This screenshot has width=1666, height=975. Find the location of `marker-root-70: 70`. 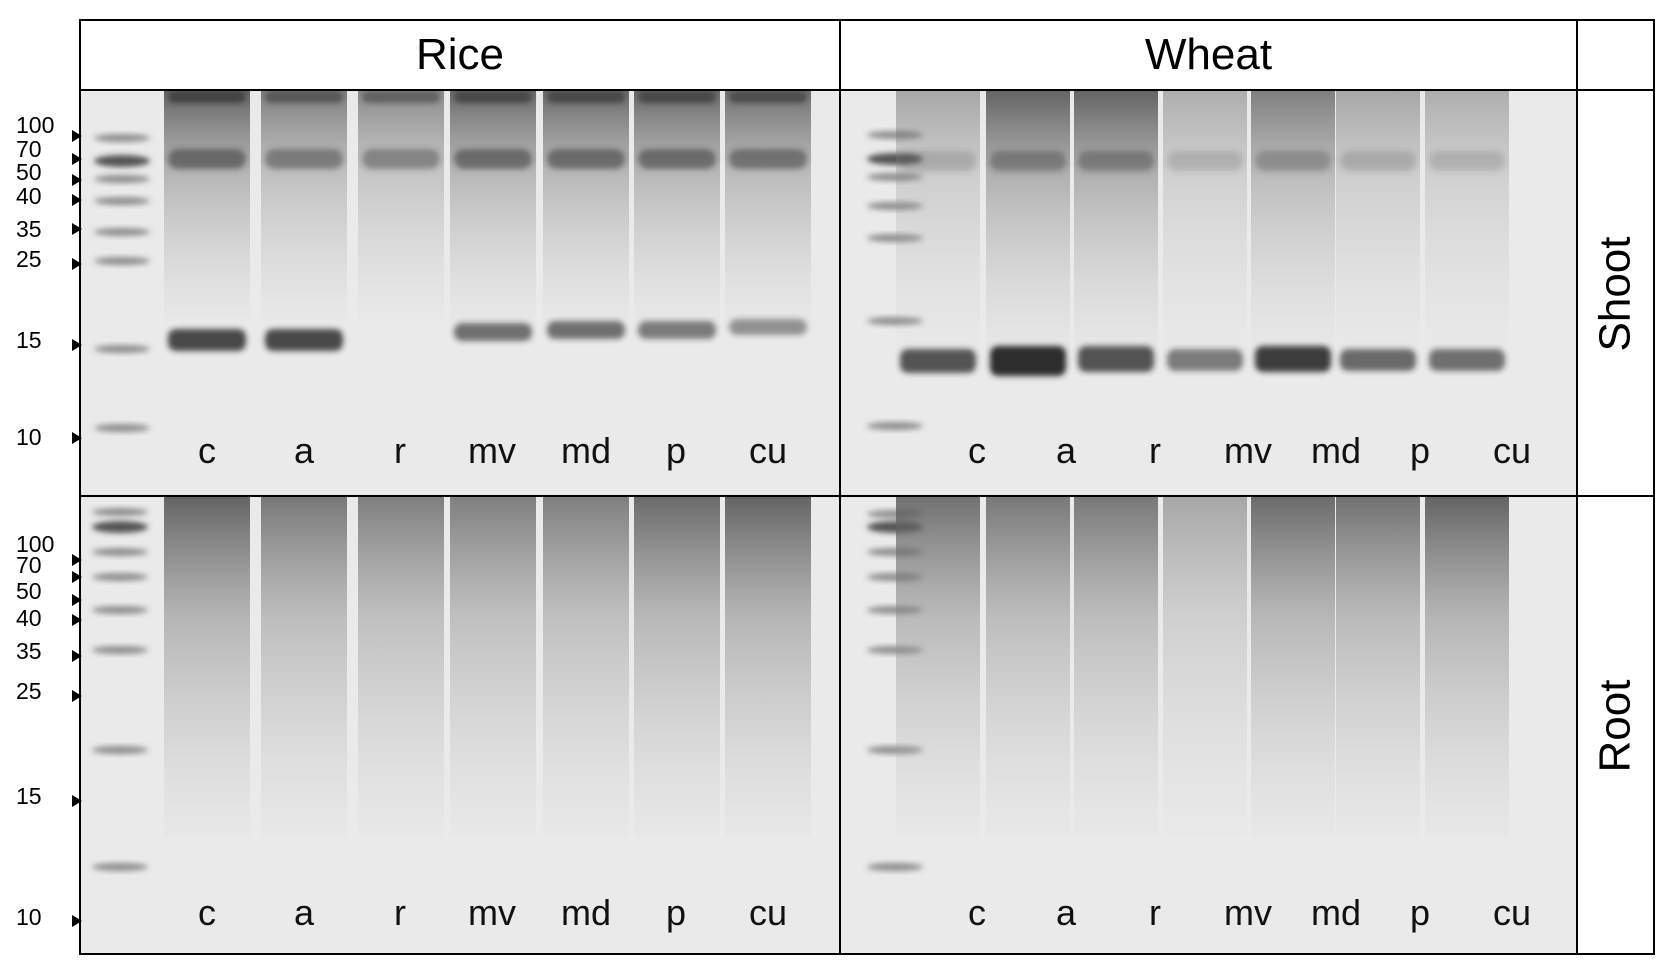

marker-root-70: 70 is located at coordinates (29, 565).